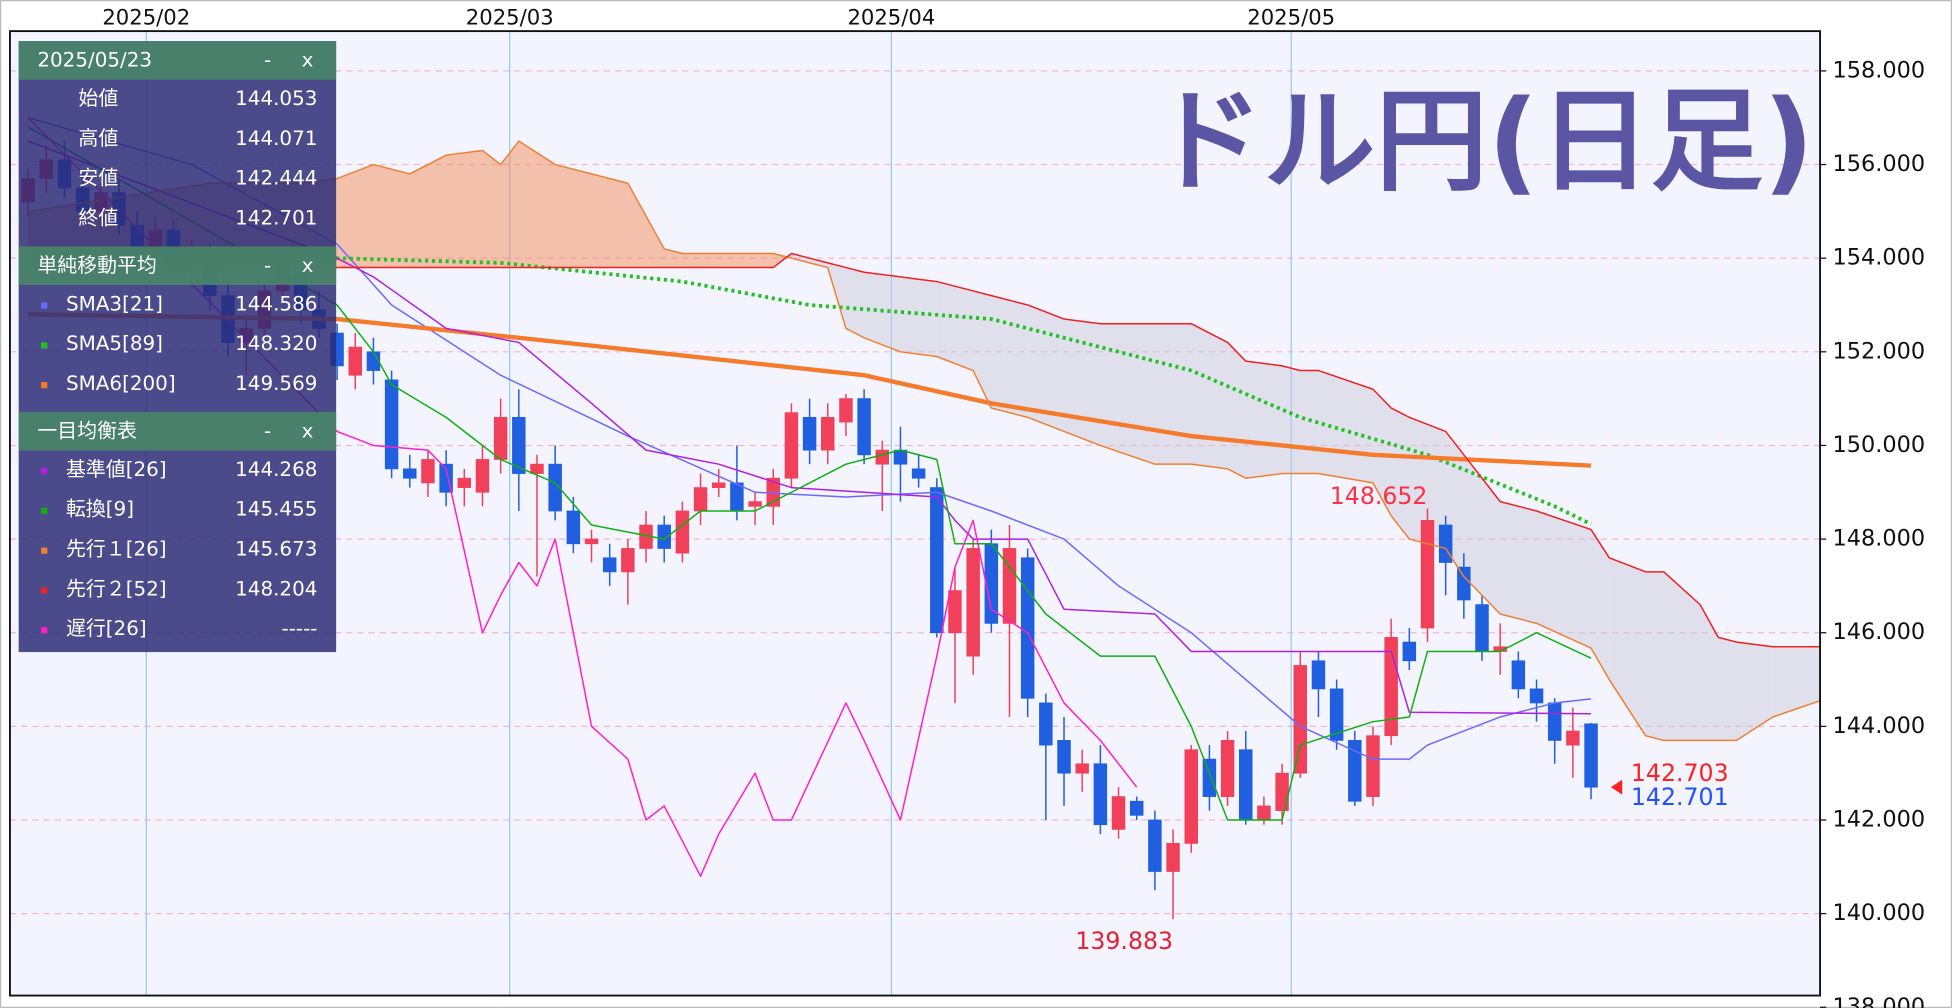  I want to click on ohlc-value: 144.071, so click(276, 138).